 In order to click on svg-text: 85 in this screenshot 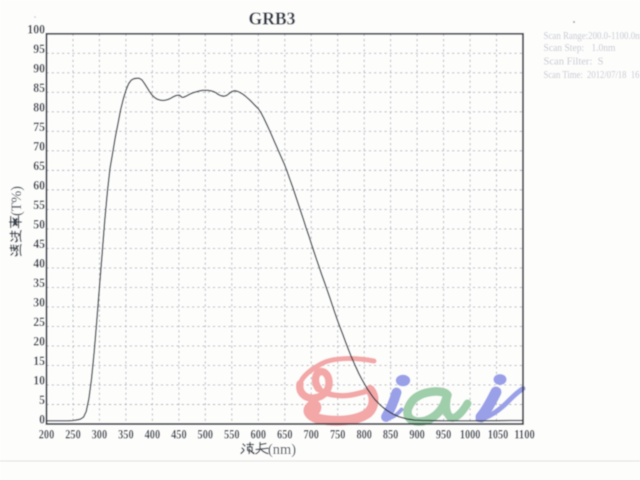, I will do `click(39, 87)`.